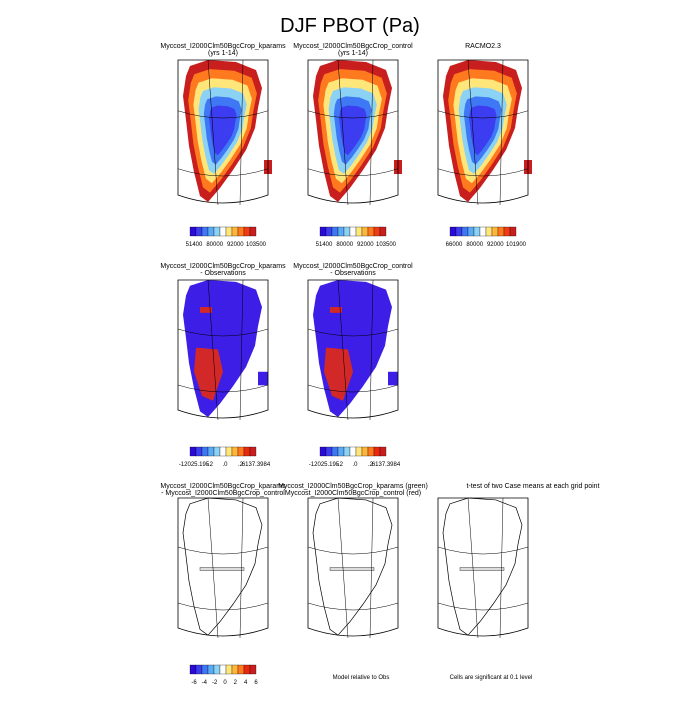  Describe the element at coordinates (225, 683) in the screenshot. I see `colorbar-label: 0` at that location.